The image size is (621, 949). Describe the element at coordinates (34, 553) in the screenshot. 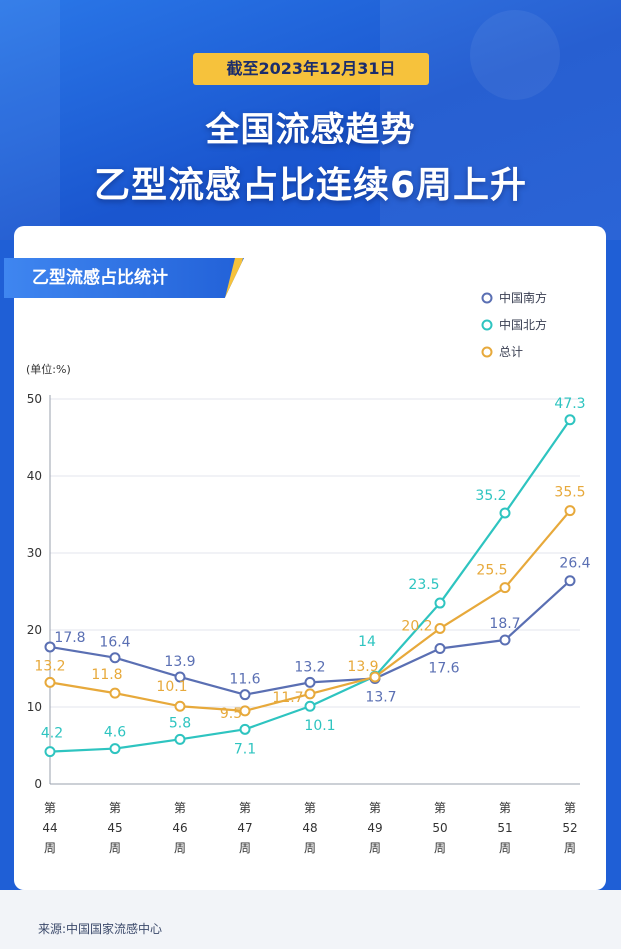

I see `y-tick-label: 30` at that location.